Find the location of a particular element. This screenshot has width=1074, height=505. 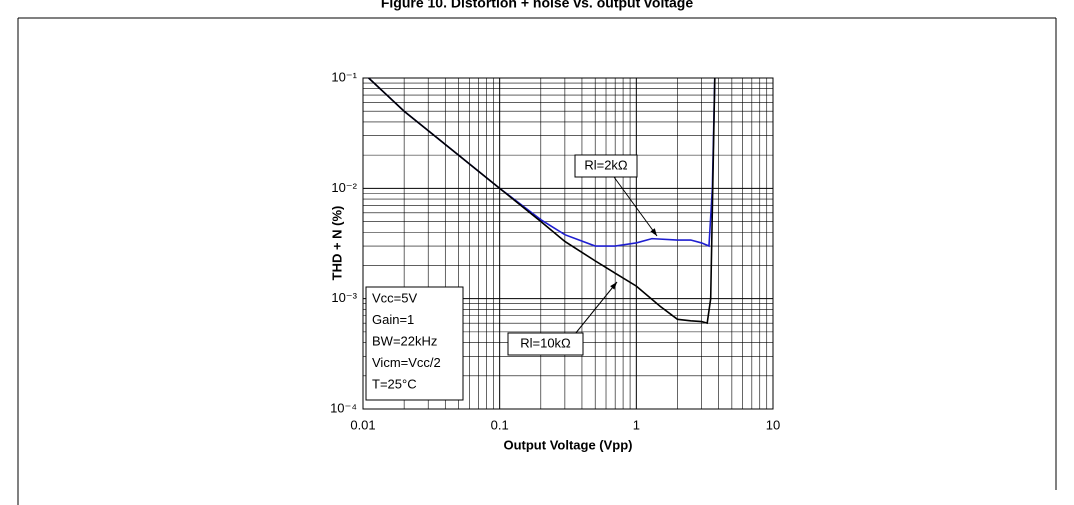

condition-text: Vicm=Vcc/2 is located at coordinates (406, 362).